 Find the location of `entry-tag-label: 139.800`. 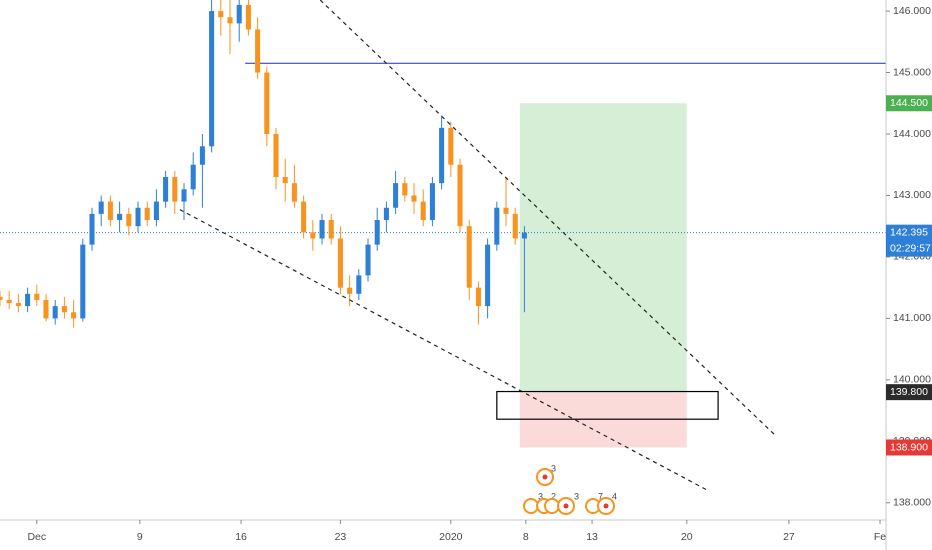

entry-tag-label: 139.800 is located at coordinates (909, 392).